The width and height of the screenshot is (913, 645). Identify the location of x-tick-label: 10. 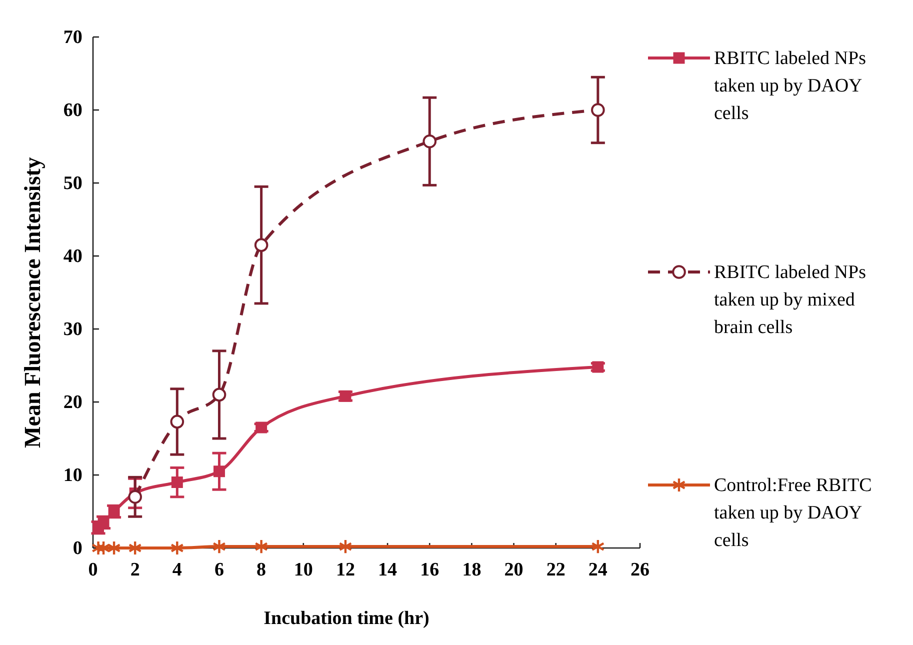
(303, 570).